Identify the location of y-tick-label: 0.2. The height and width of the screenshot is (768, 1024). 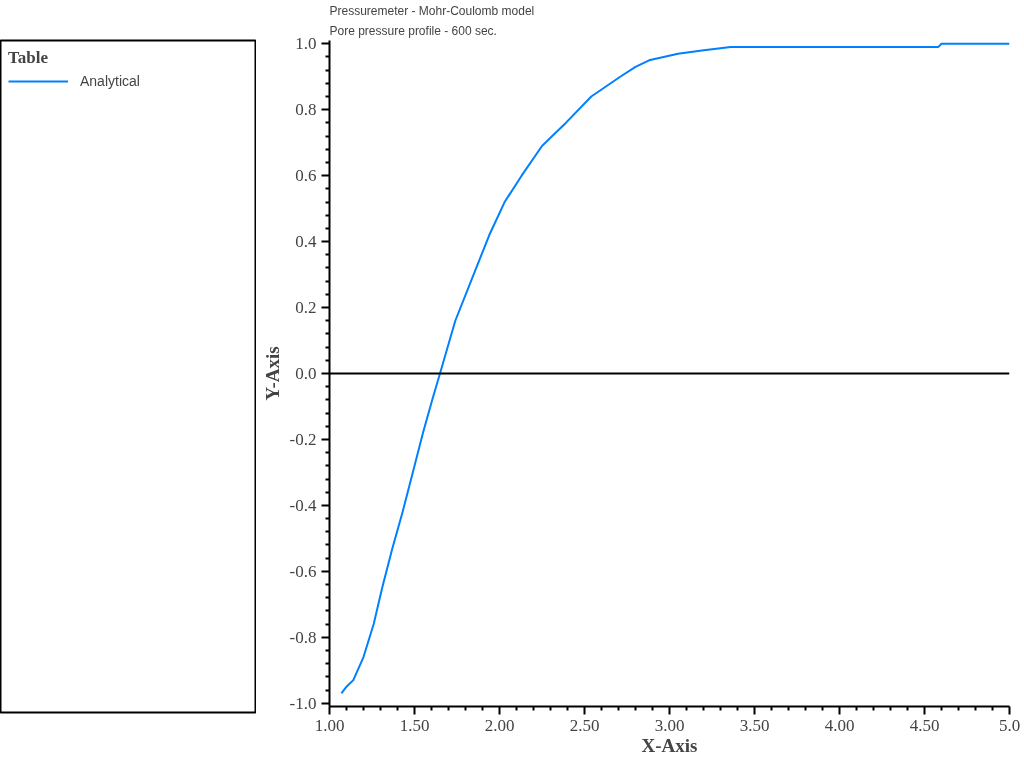
(306, 308).